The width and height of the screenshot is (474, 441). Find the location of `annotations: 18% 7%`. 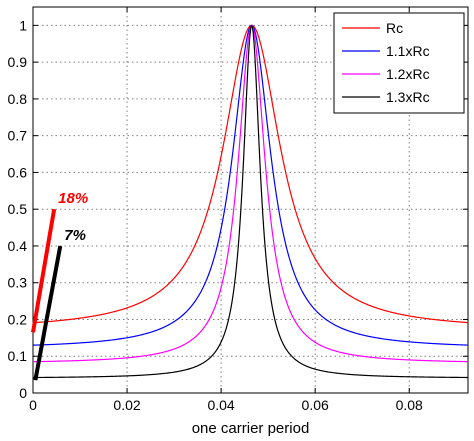

annotations: 18% 7% is located at coordinates (59, 285).